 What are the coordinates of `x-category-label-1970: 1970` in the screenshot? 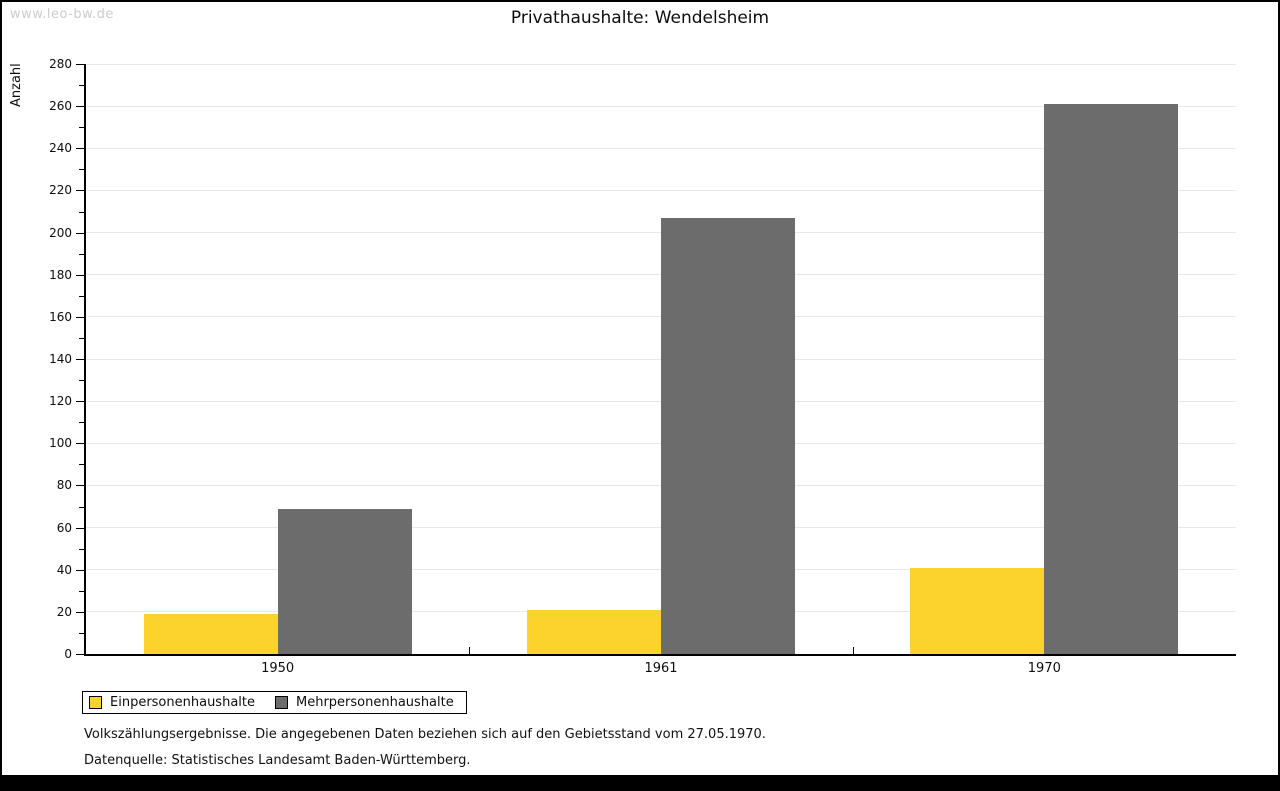 It's located at (1044, 668).